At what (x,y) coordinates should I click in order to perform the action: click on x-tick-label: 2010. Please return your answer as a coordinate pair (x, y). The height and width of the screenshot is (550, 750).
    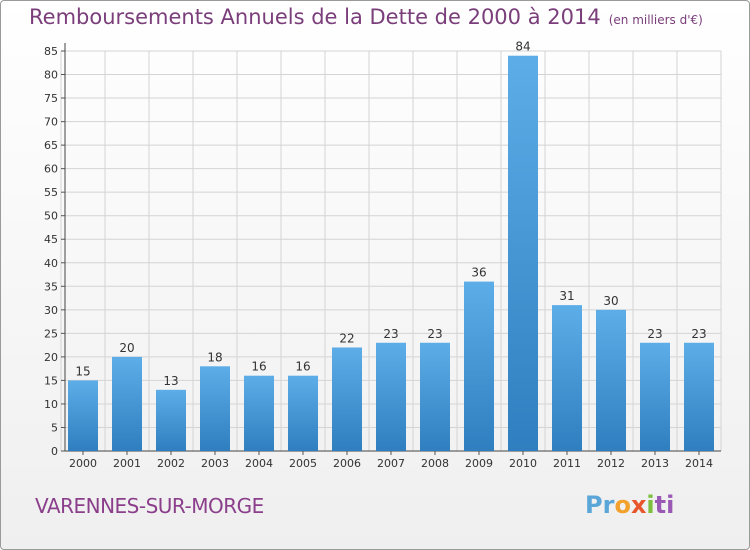
    Looking at the image, I should click on (523, 463).